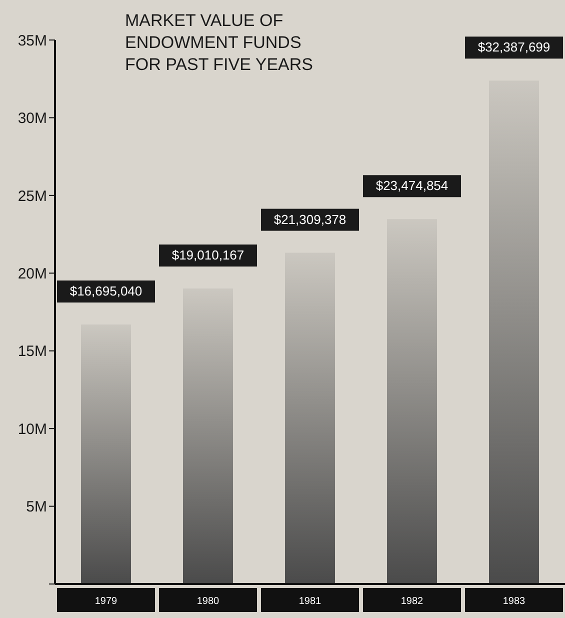 The height and width of the screenshot is (618, 565). I want to click on x-tick-label: 1979, so click(106, 601).